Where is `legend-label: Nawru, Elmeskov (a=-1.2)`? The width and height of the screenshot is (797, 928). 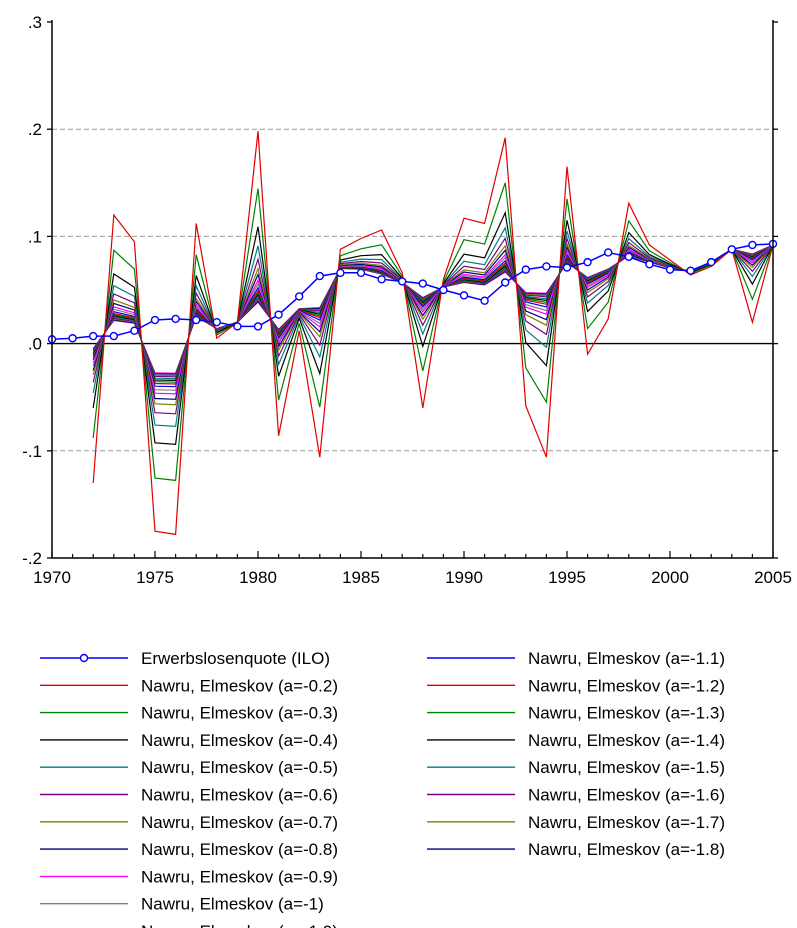 legend-label: Nawru, Elmeskov (a=-1.2) is located at coordinates (626, 685).